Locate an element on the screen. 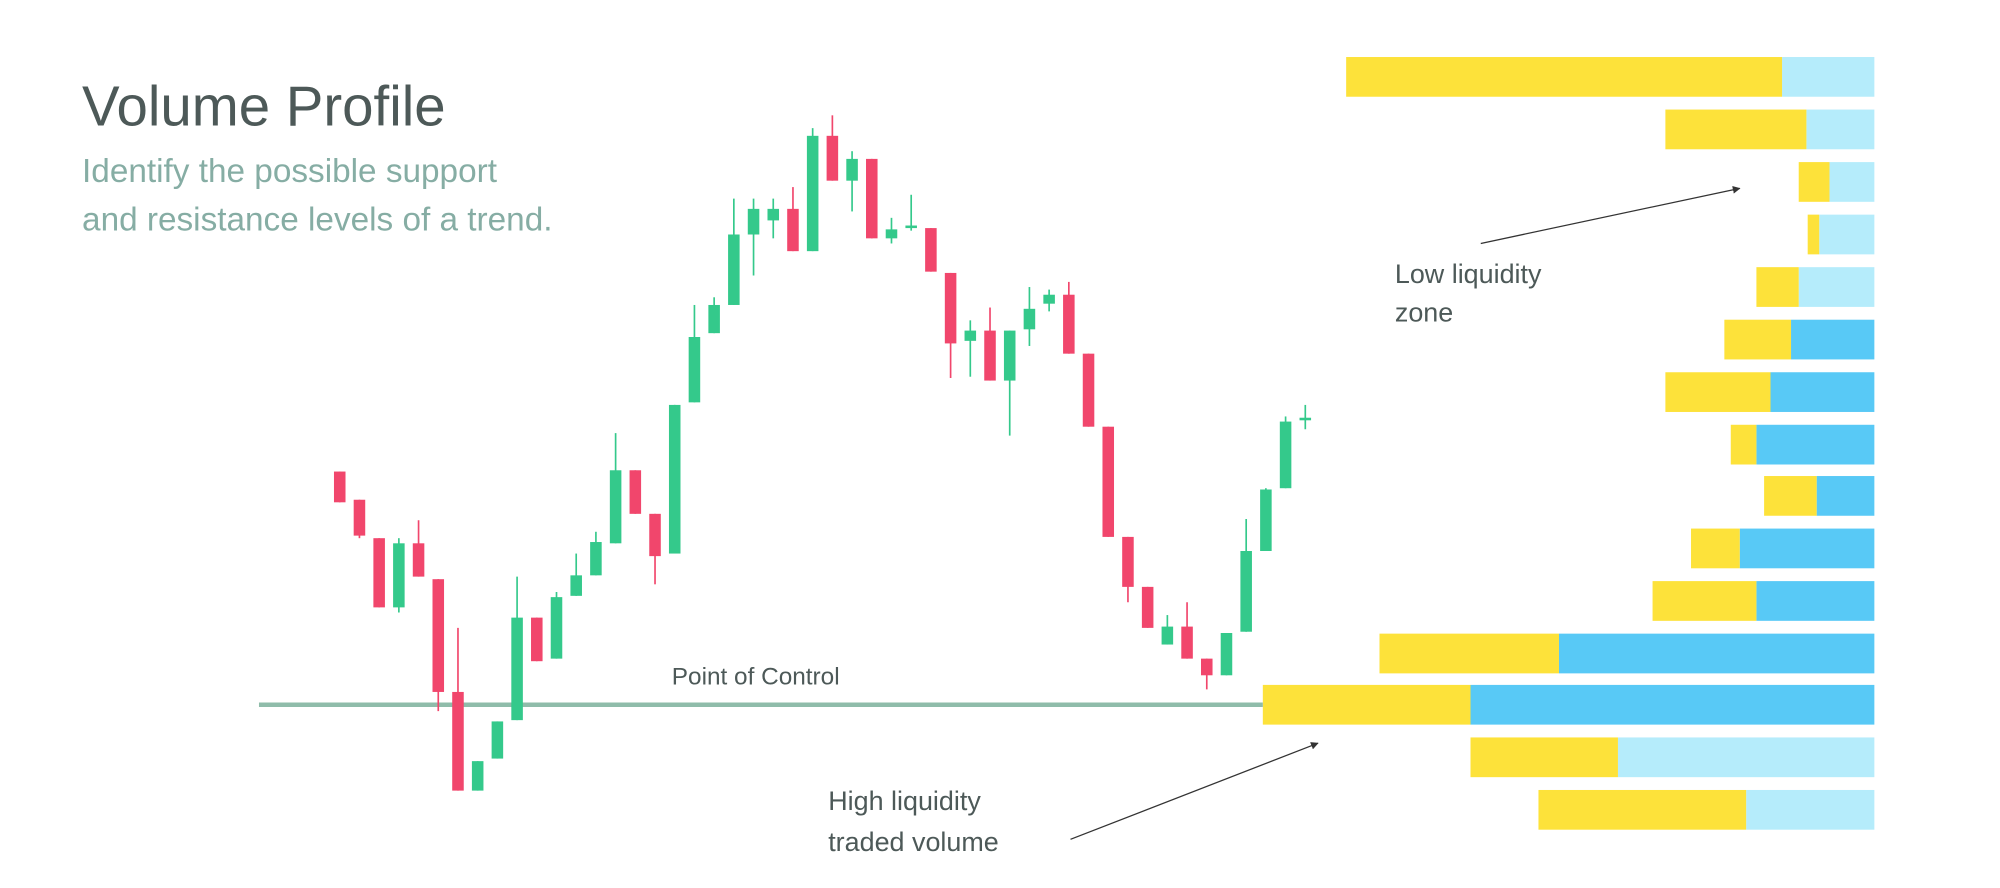 The height and width of the screenshot is (888, 2000). chart-title: Volume Profile is located at coordinates (264, 106).